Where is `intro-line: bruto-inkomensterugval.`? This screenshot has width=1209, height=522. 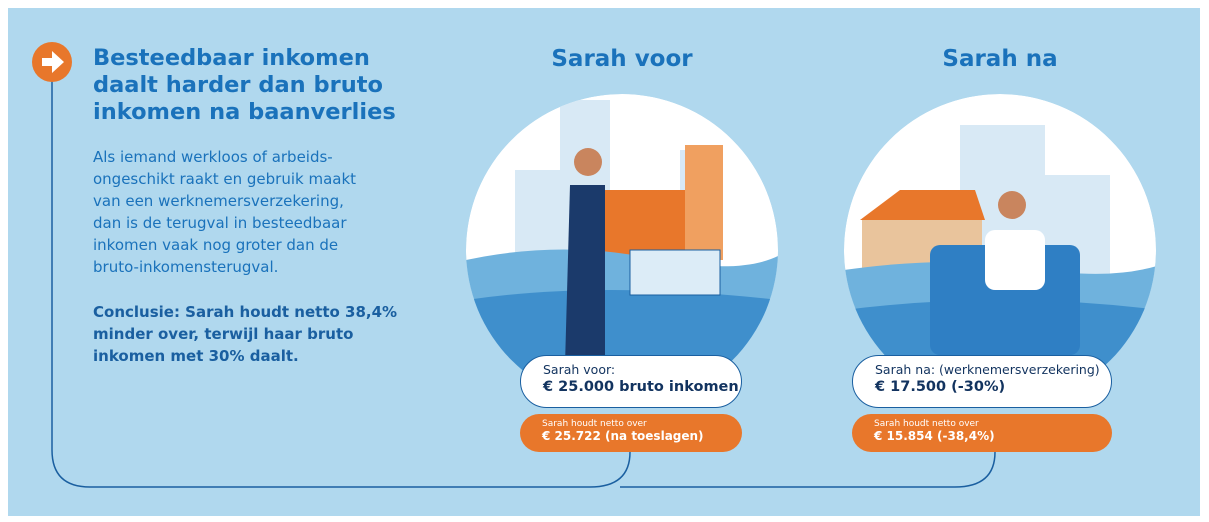 intro-line: bruto-inkomensterugval. is located at coordinates (186, 267).